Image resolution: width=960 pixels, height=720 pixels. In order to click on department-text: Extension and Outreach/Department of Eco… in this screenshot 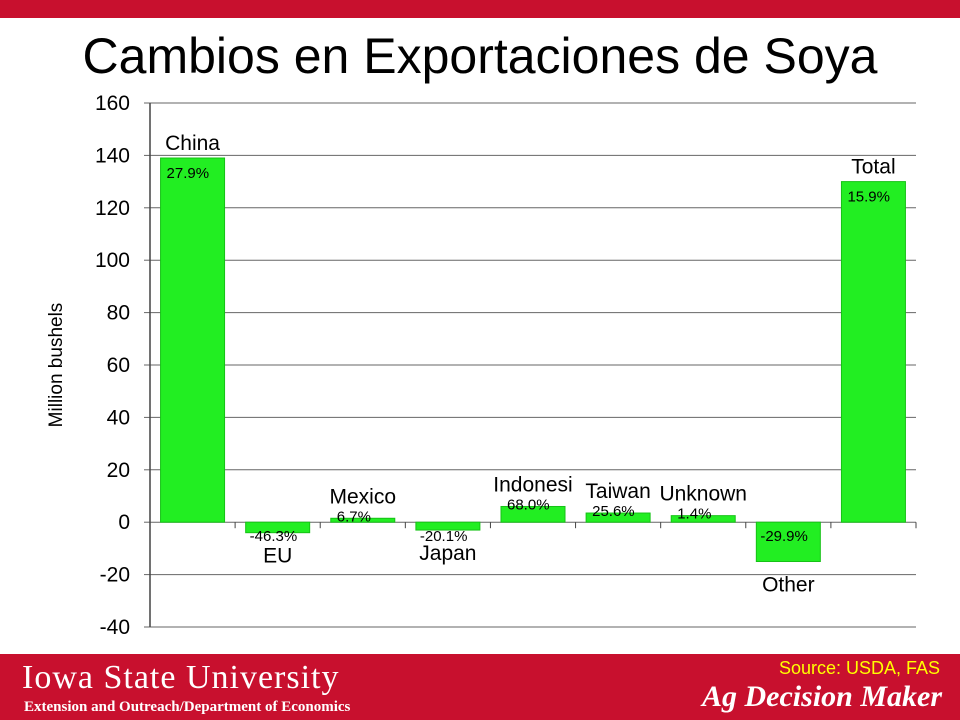, I will do `click(187, 707)`.